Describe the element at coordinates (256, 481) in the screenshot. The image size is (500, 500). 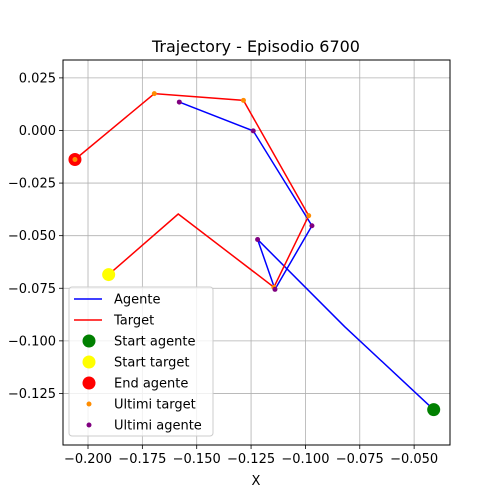
I see `x-axis-label: X` at that location.